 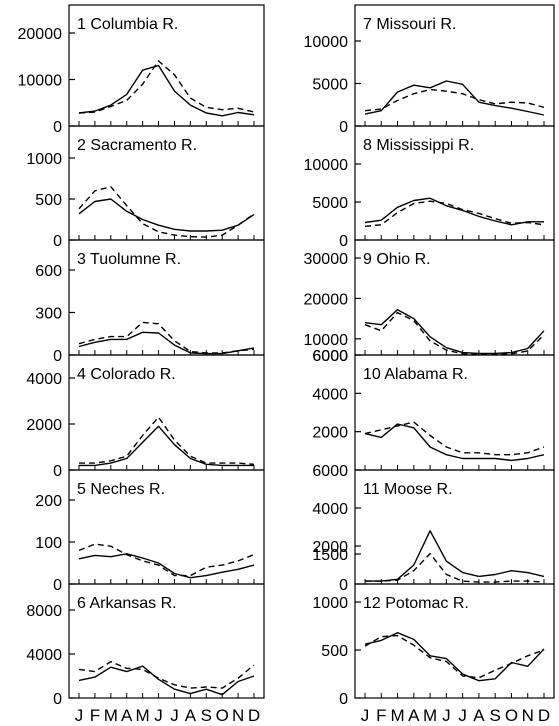 I want to click on panel-title: 6 Arkansas R., so click(x=127, y=603).